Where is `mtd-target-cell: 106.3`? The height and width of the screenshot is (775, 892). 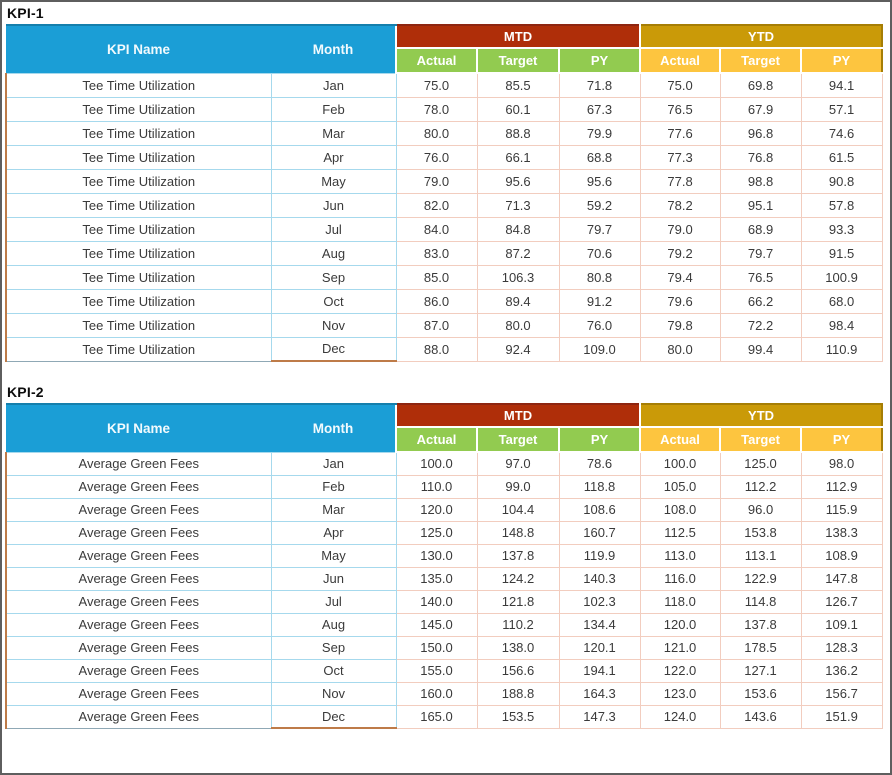 mtd-target-cell: 106.3 is located at coordinates (518, 277).